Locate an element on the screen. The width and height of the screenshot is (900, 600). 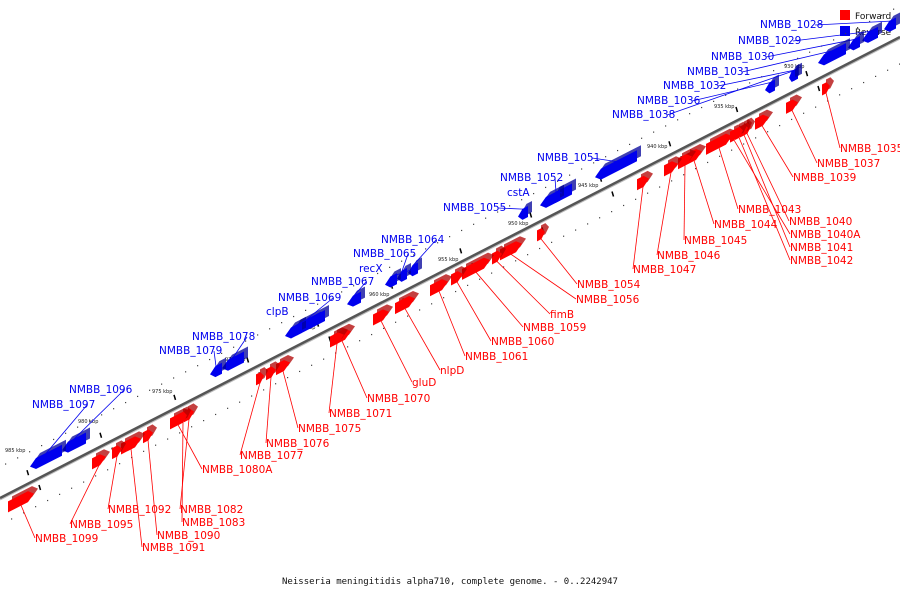
reverse-gene-label: recX is located at coordinates (371, 269).